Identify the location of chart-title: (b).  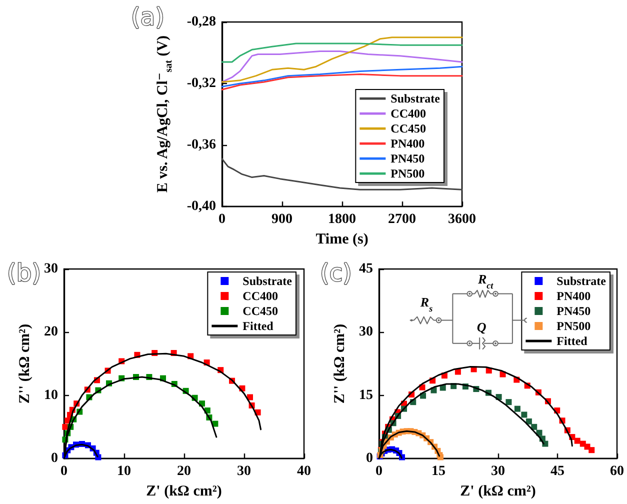
(24, 273).